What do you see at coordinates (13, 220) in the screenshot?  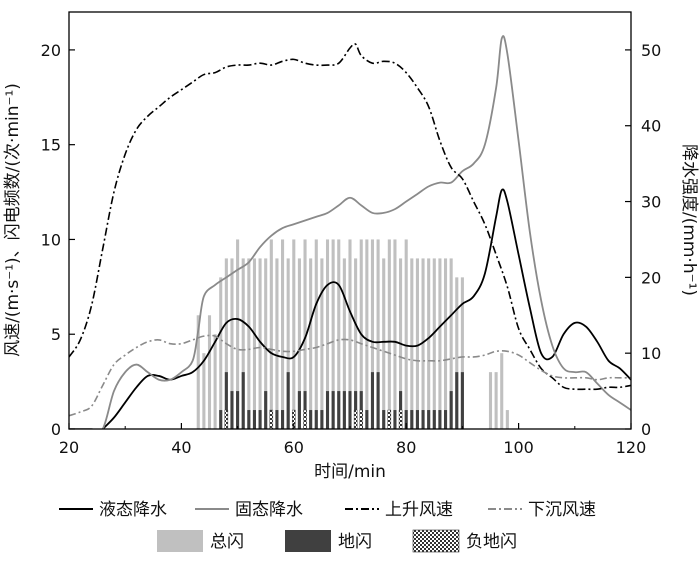 I see `left-y-axis-label: 风速/(m·s⁻¹)、闪电频数/(次·min⁻¹)` at bounding box center [13, 220].